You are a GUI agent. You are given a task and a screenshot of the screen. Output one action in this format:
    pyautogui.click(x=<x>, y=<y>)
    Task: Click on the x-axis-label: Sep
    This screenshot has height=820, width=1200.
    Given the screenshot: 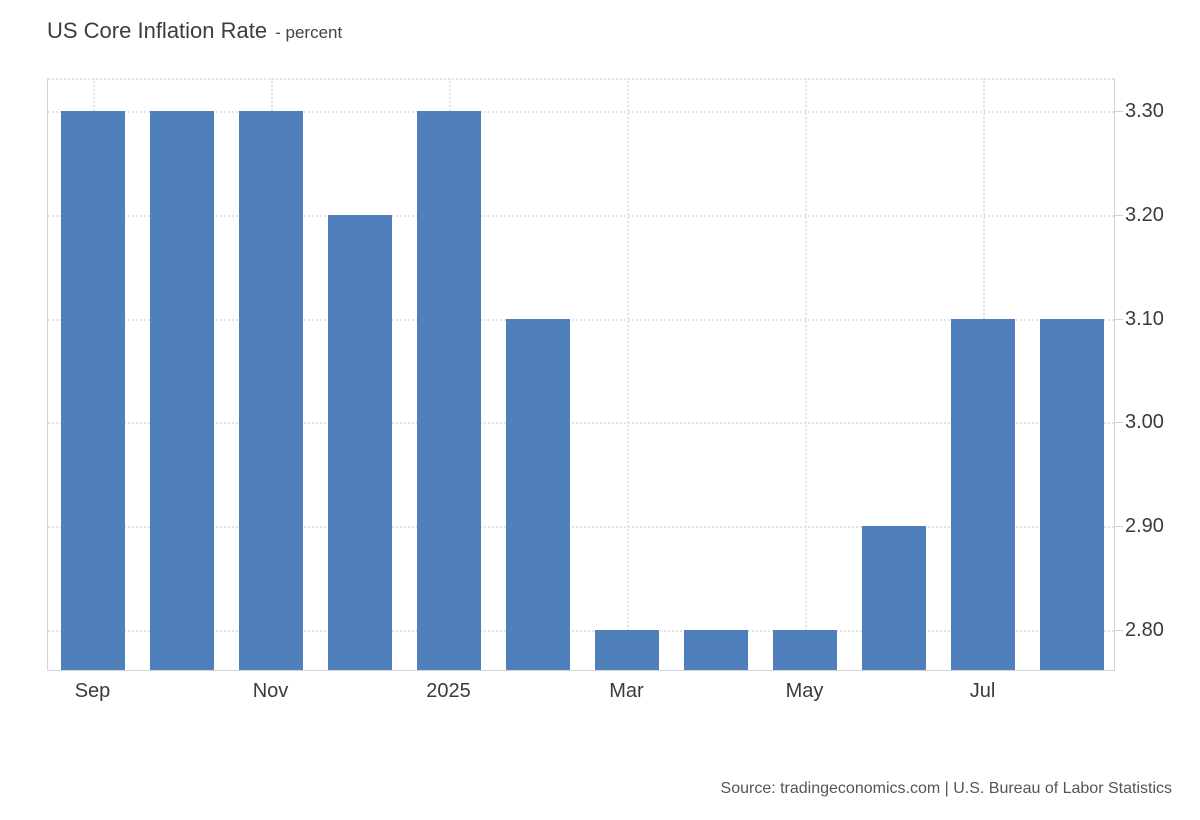 What is the action you would take?
    pyautogui.click(x=92, y=691)
    